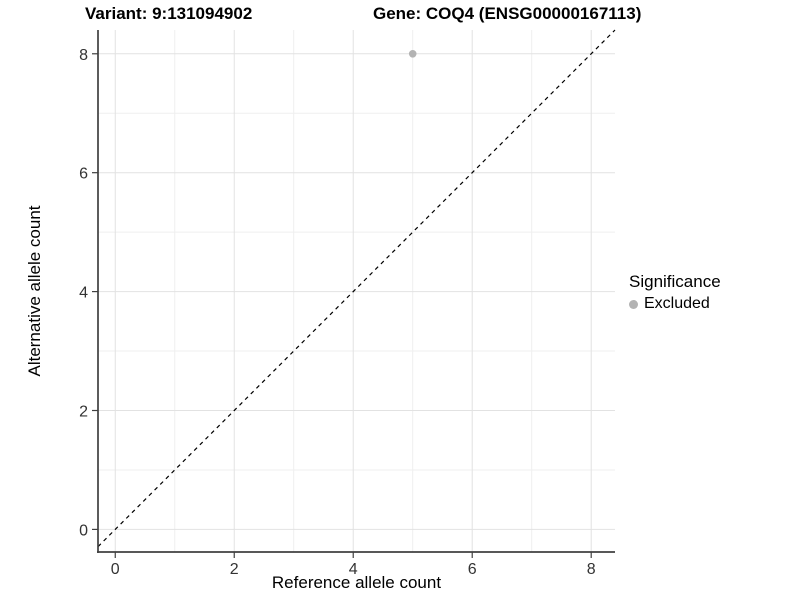 The height and width of the screenshot is (600, 800). What do you see at coordinates (356, 582) in the screenshot?
I see `x-axis-title: Reference allele count` at bounding box center [356, 582].